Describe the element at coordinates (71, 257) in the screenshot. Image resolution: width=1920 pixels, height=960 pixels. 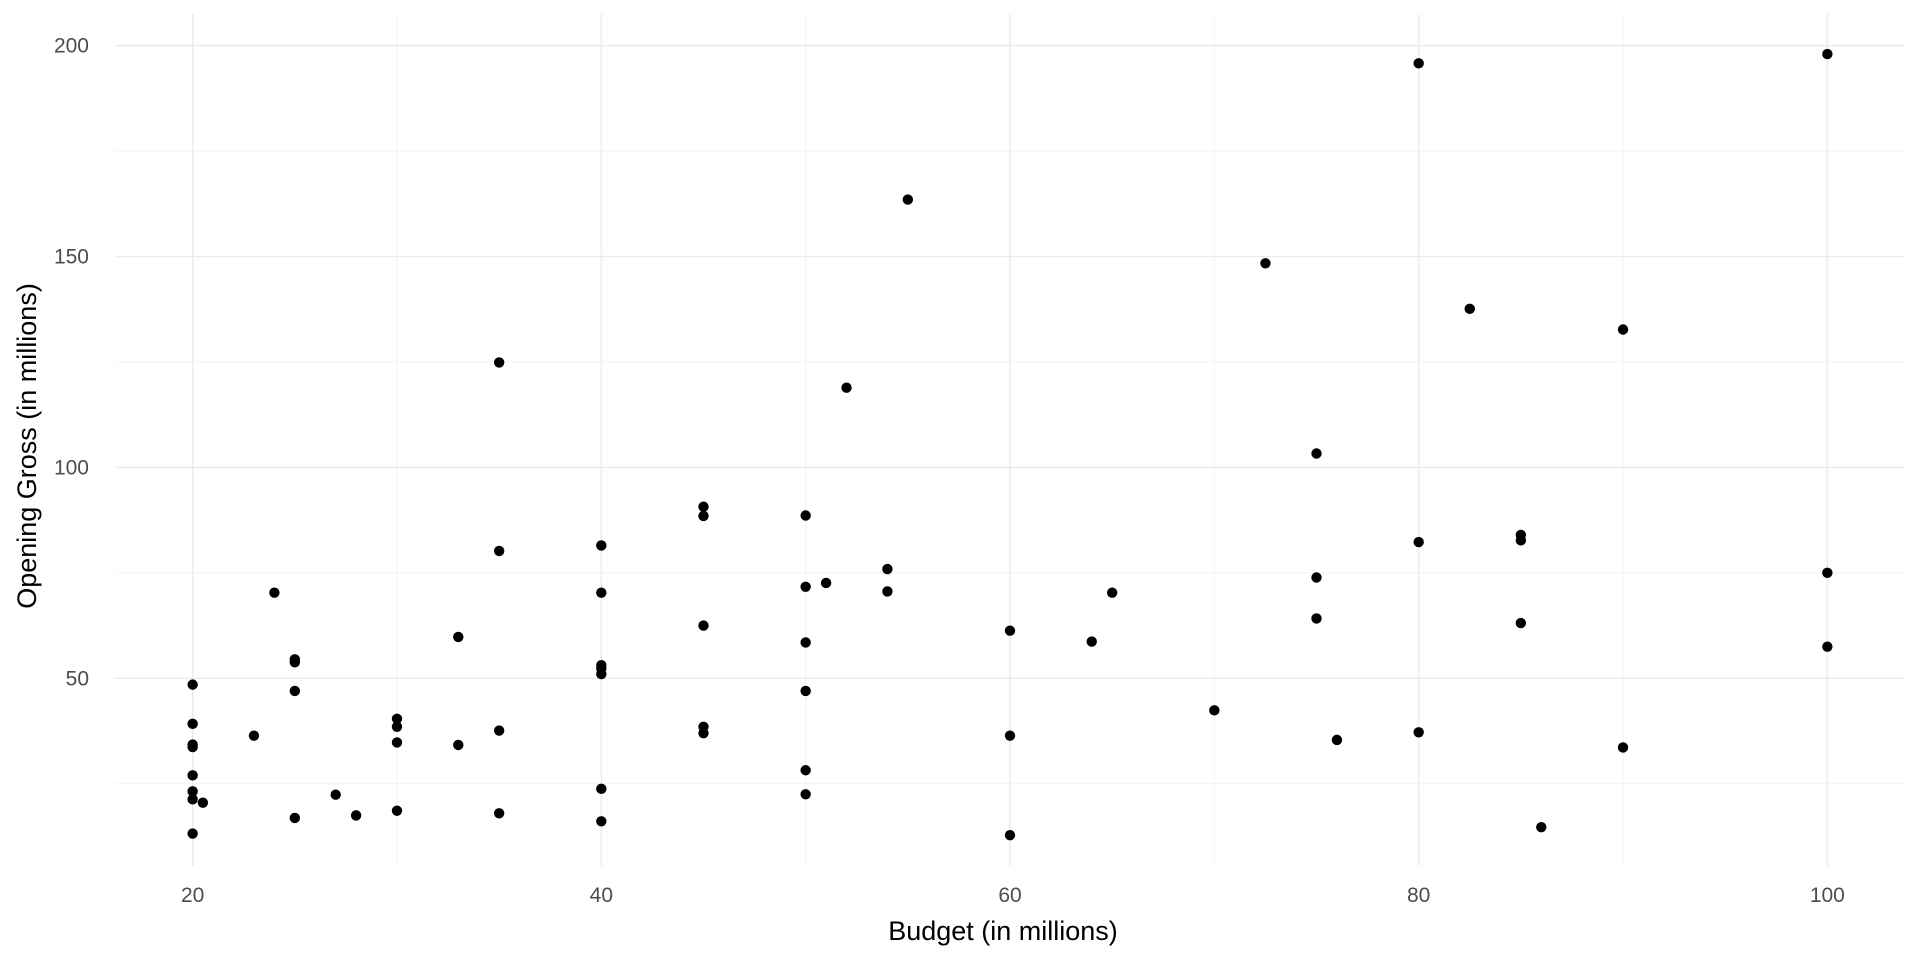
I see `y-tick-label: 150` at that location.